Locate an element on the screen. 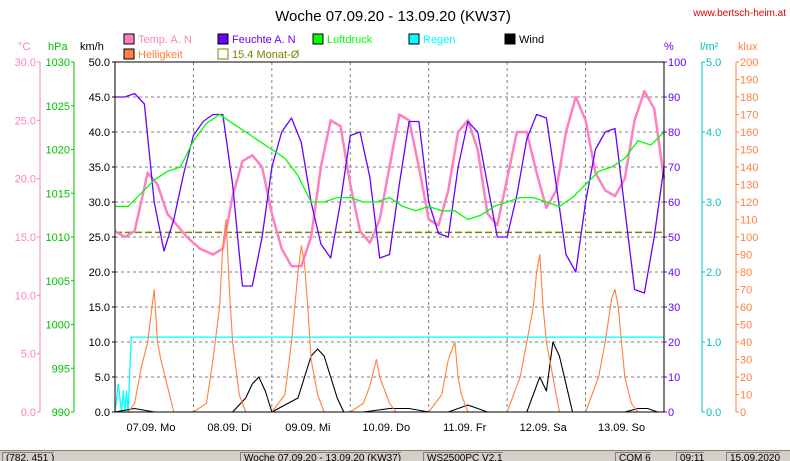  status-cell: Woche 07.09.20 - 13.09.20 (KW37) is located at coordinates (321, 456).